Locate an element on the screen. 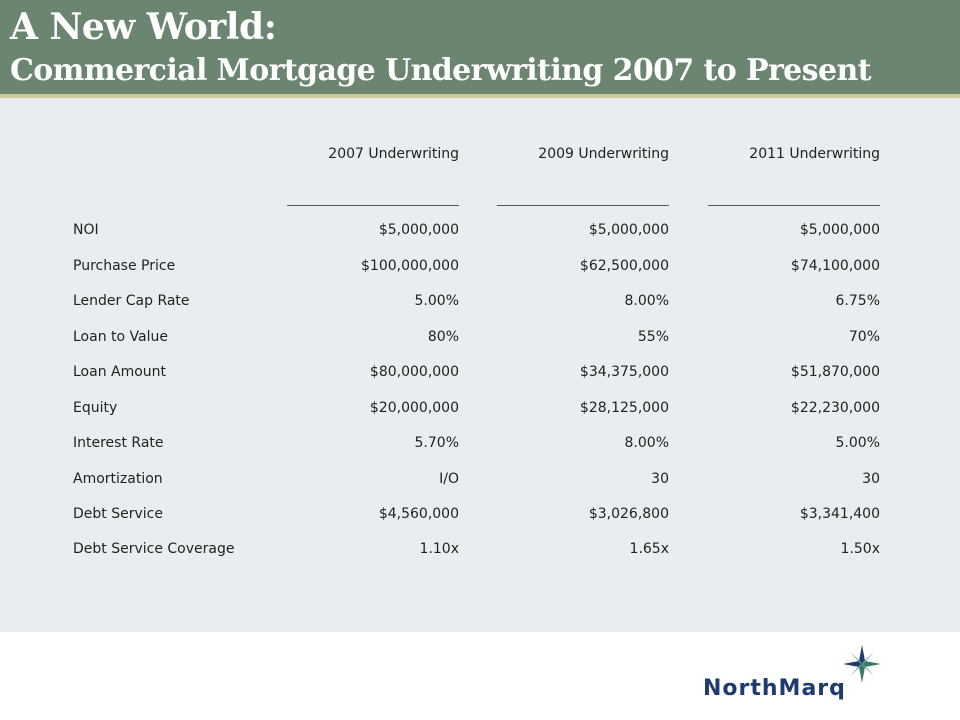  cell-2011: $74,100,000 is located at coordinates (835, 266).